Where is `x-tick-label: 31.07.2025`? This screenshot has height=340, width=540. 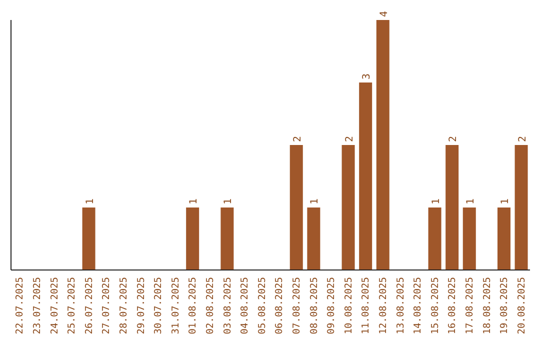 x-tick-label: 31.07.2025 is located at coordinates (176, 305).